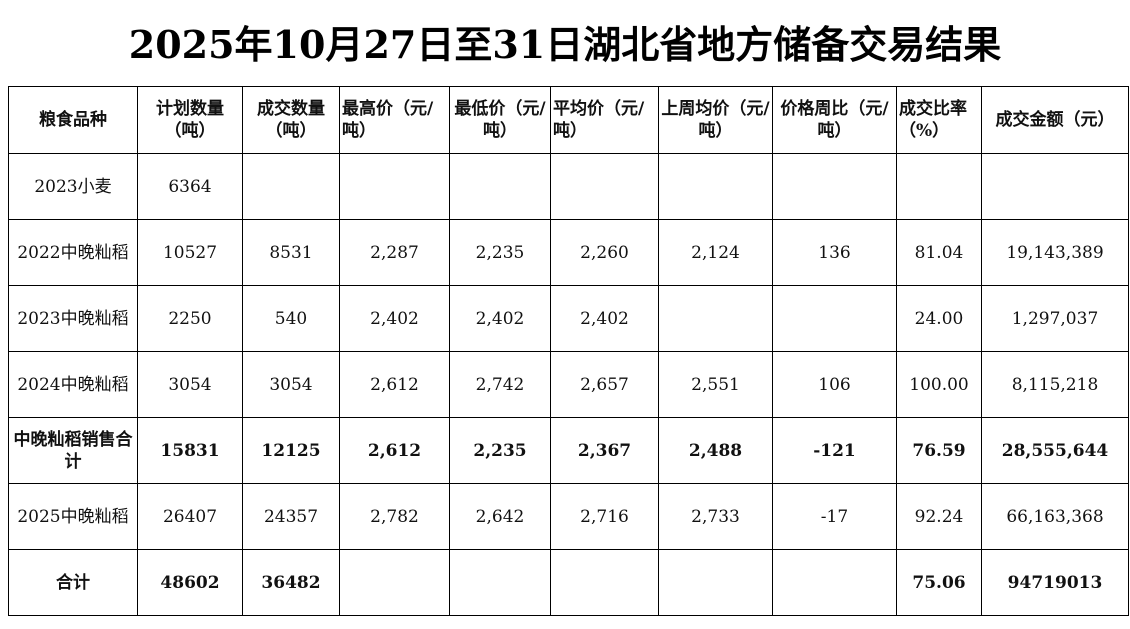 Image resolution: width=1130 pixels, height=629 pixels. What do you see at coordinates (834, 120) in the screenshot?
I see `header-weekly-change: 价格周比（元/吨）` at bounding box center [834, 120].